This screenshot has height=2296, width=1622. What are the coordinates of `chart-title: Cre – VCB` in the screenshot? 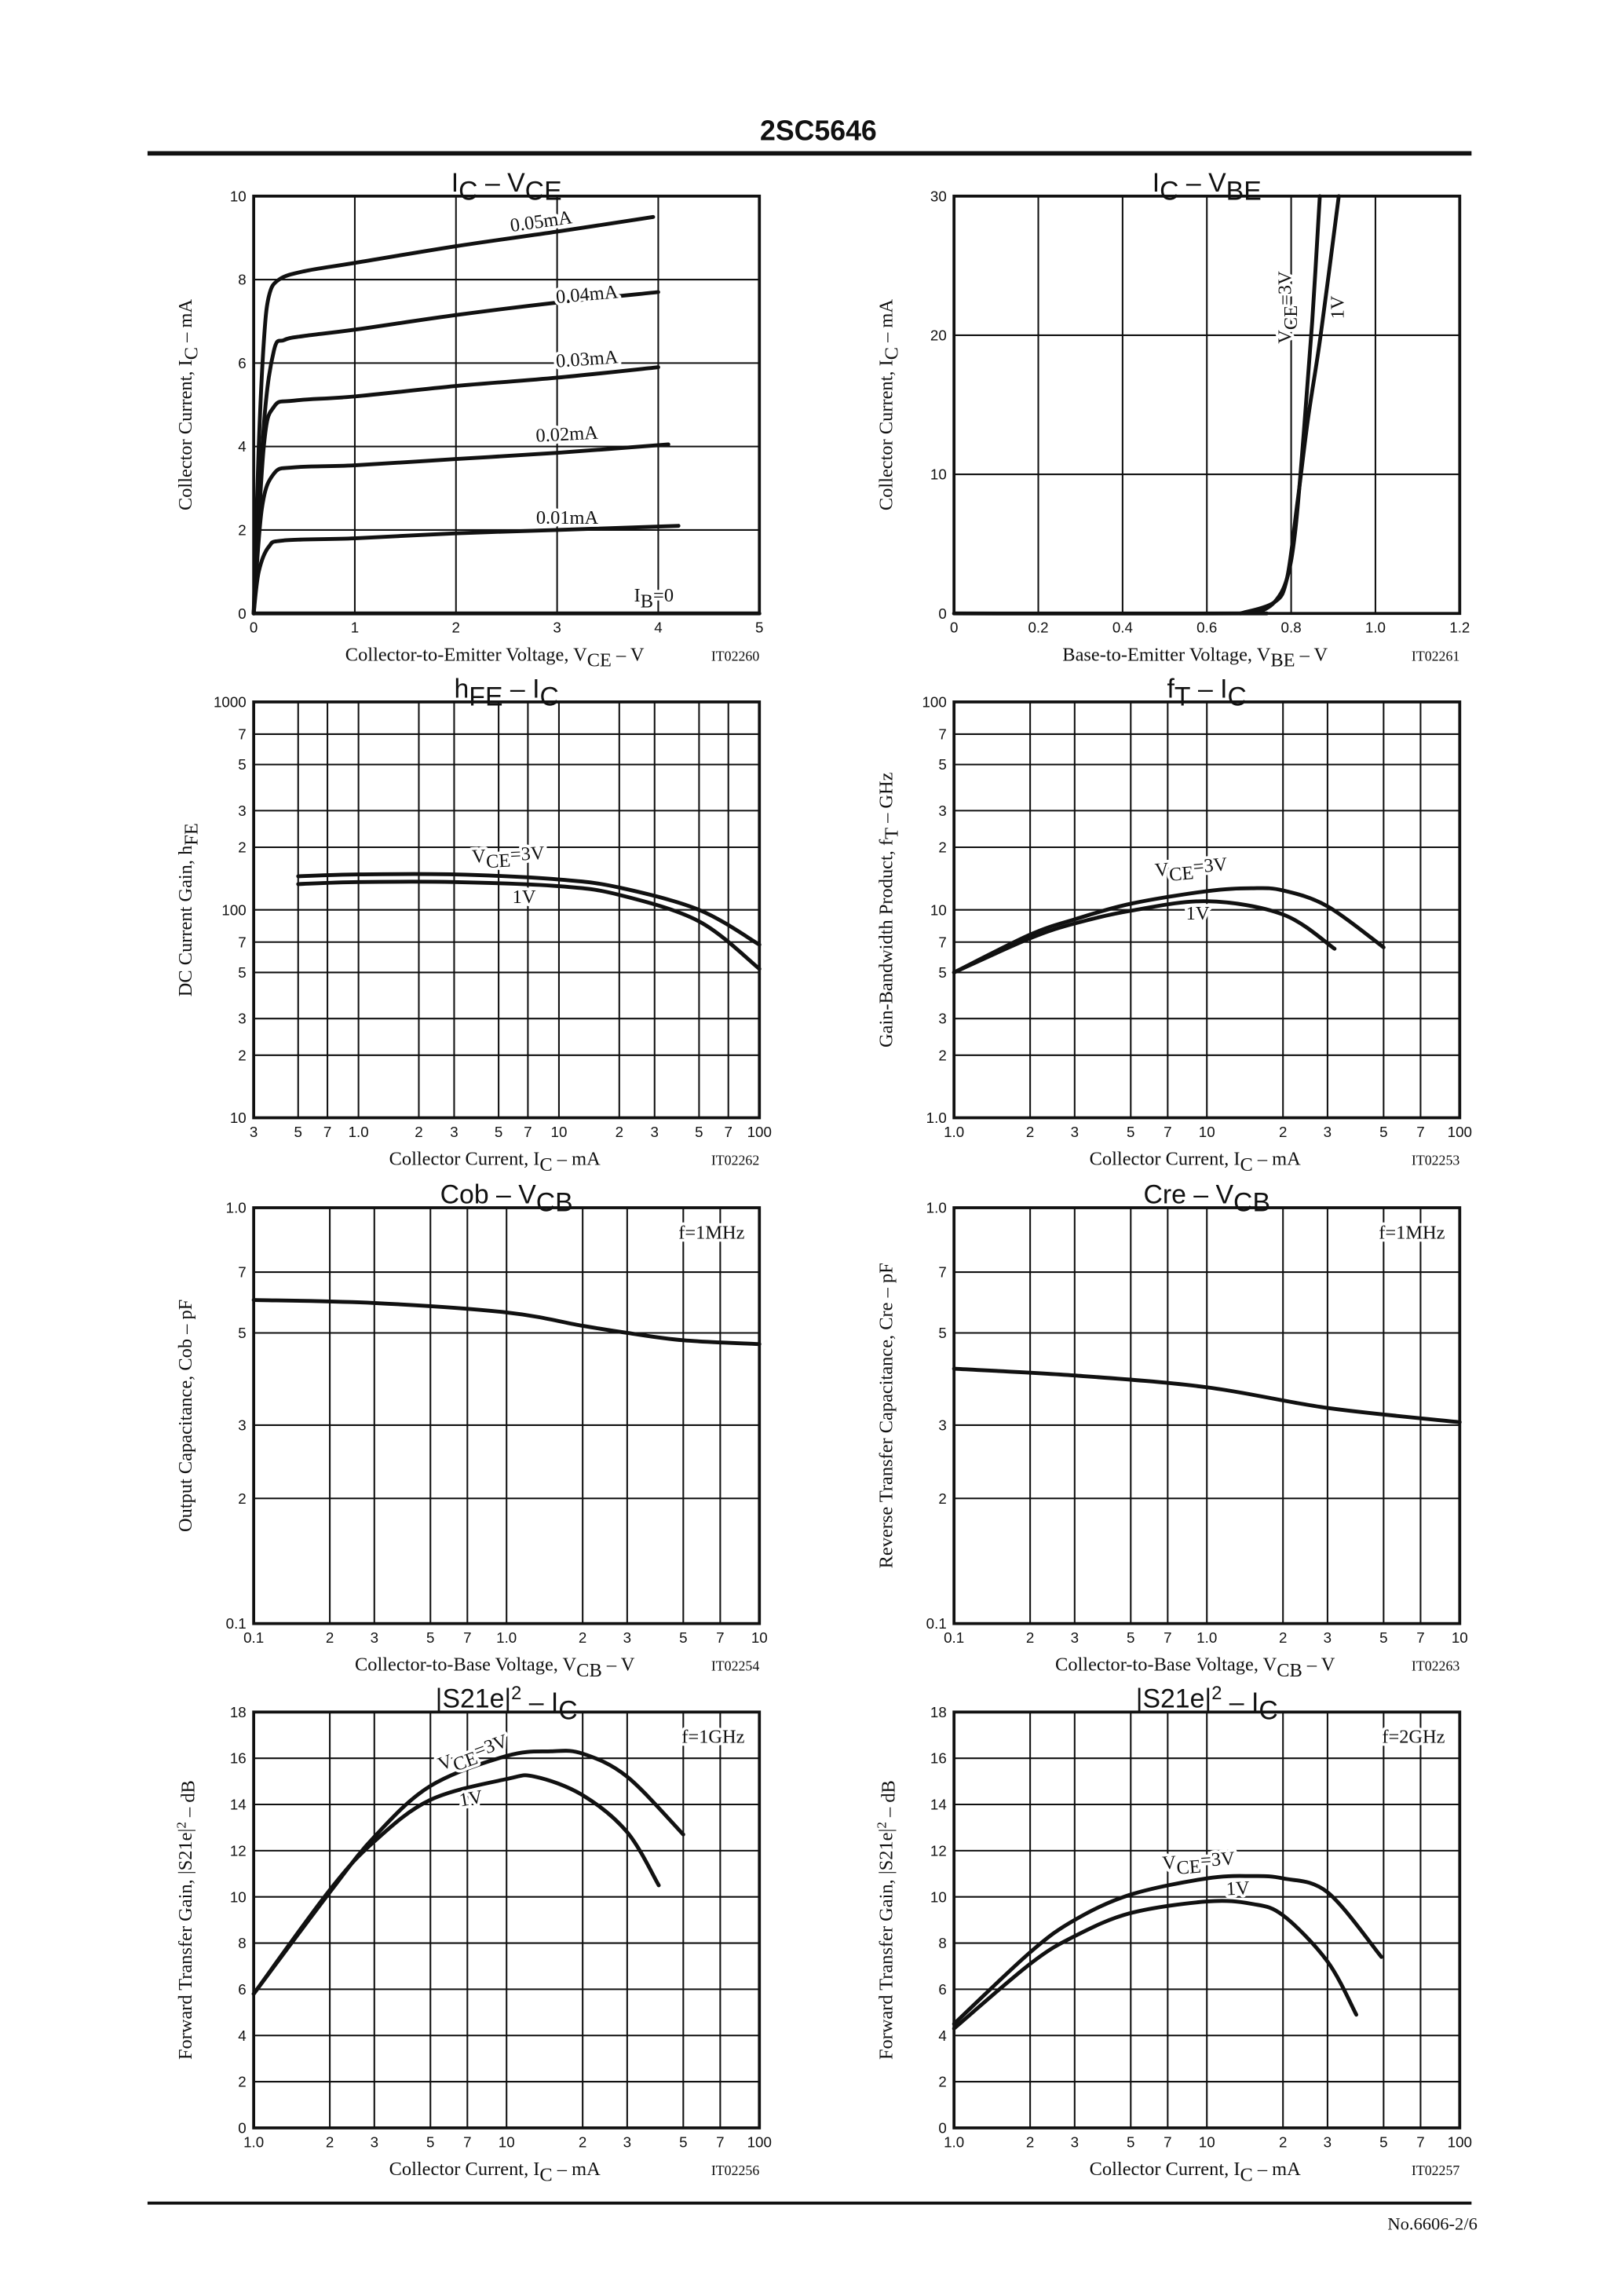 It's located at (1206, 1198).